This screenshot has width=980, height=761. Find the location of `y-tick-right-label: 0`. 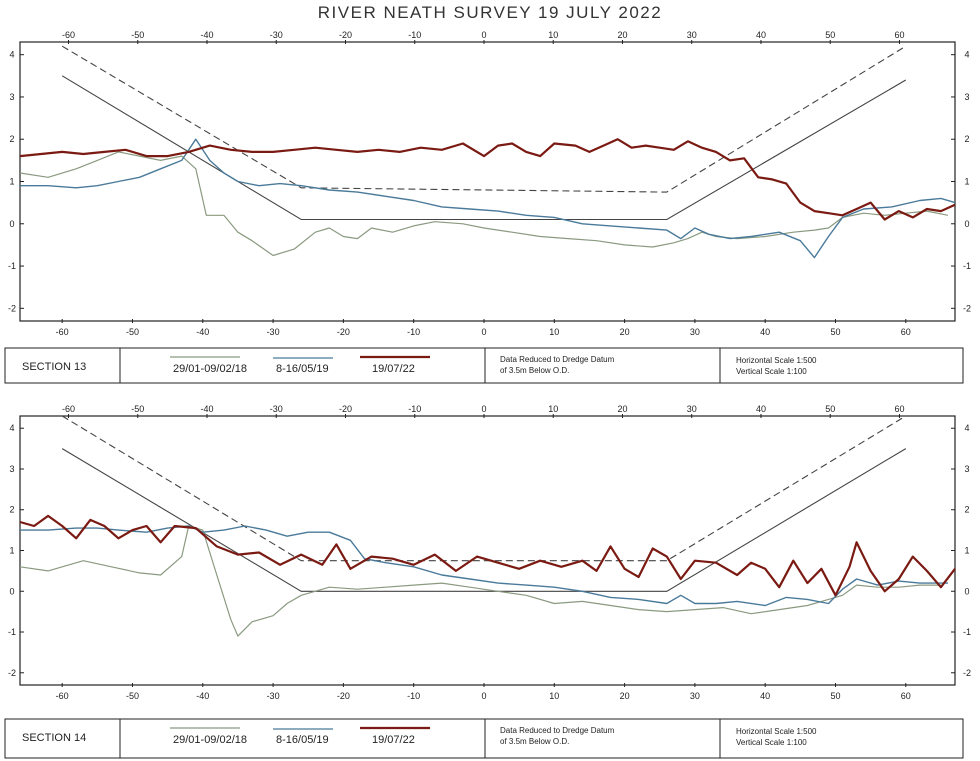

y-tick-right-label: 0 is located at coordinates (966, 224).